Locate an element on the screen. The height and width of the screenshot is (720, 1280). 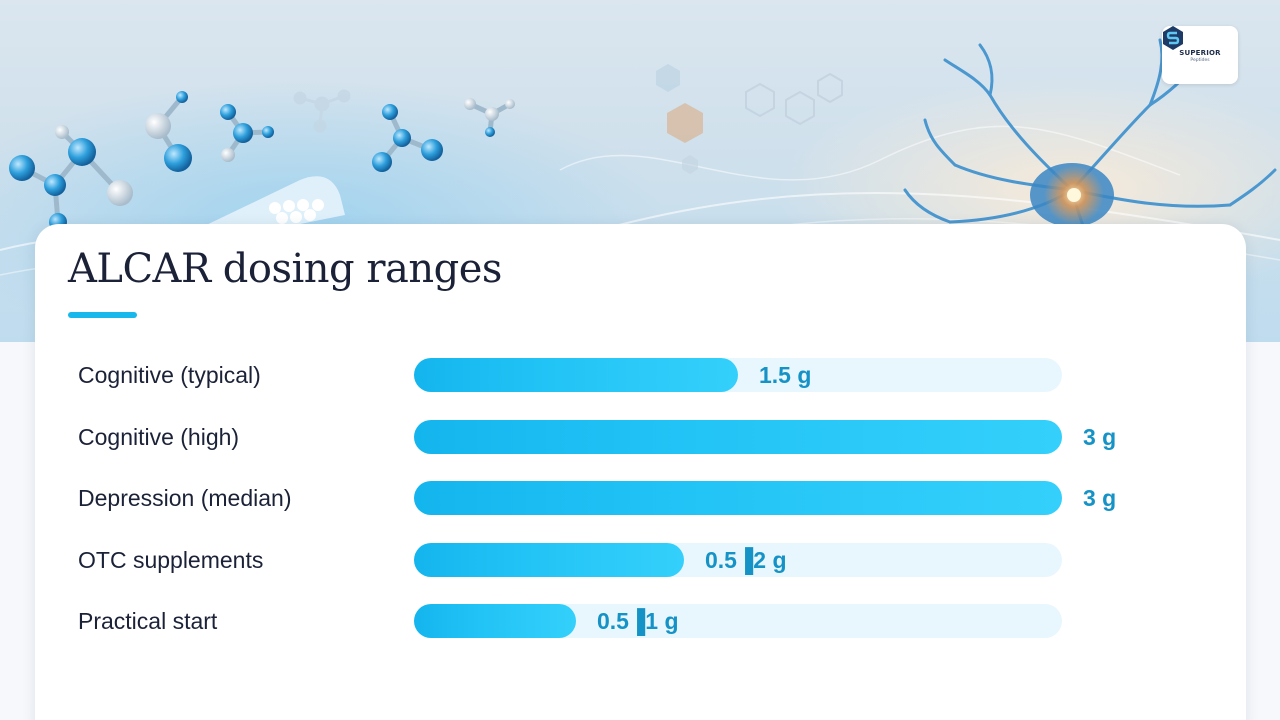
bar-value-label: 1.5 g is located at coordinates (785, 375).